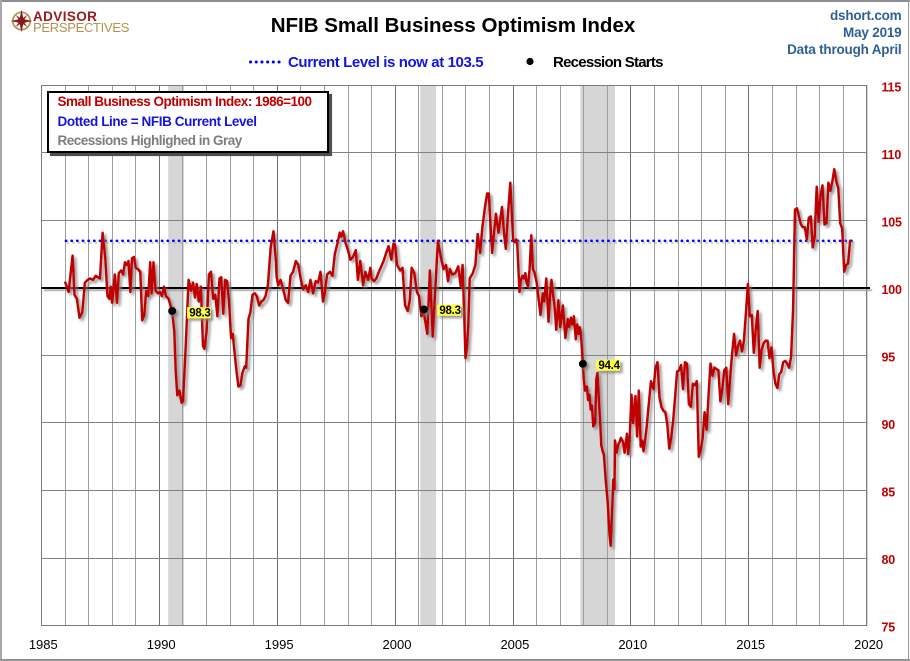 The image size is (910, 661). I want to click on svg-text: 115, so click(892, 88).